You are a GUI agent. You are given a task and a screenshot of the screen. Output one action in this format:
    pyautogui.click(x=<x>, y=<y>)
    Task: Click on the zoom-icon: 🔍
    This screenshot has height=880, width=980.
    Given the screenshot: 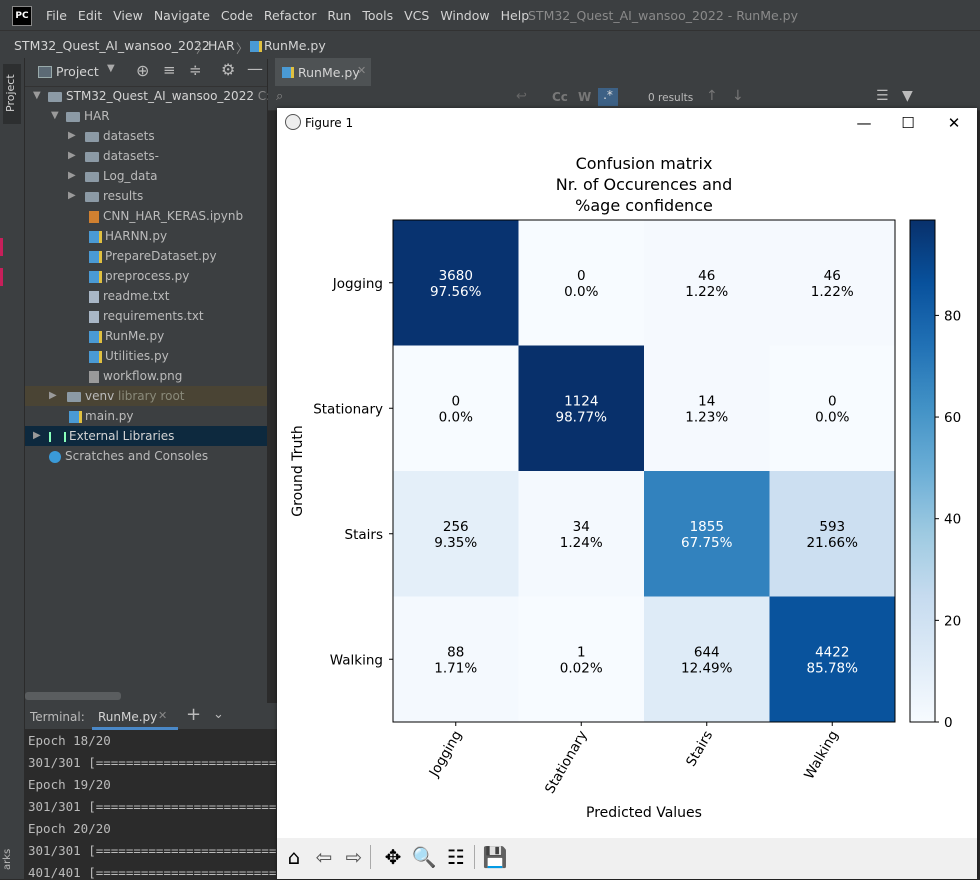 What is the action you would take?
    pyautogui.click(x=424, y=857)
    